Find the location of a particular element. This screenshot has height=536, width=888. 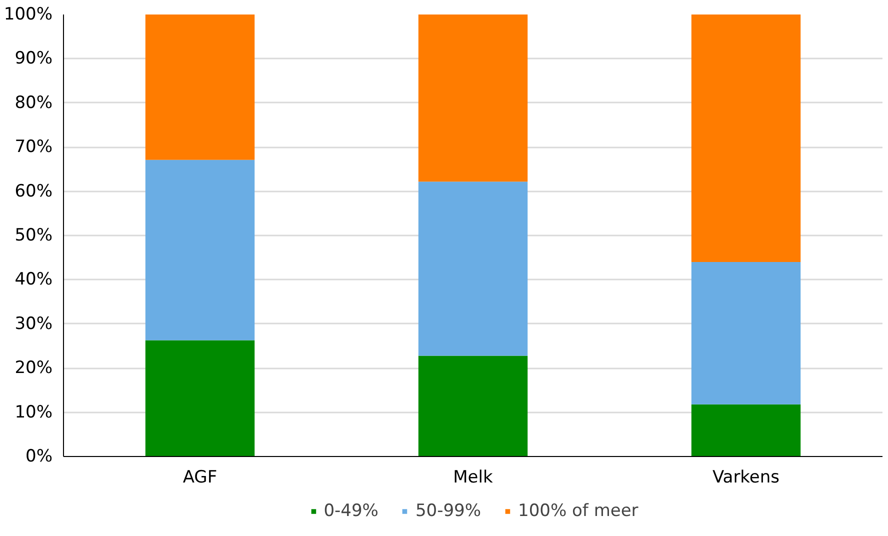

y-tick-label: 0% is located at coordinates (39, 456).